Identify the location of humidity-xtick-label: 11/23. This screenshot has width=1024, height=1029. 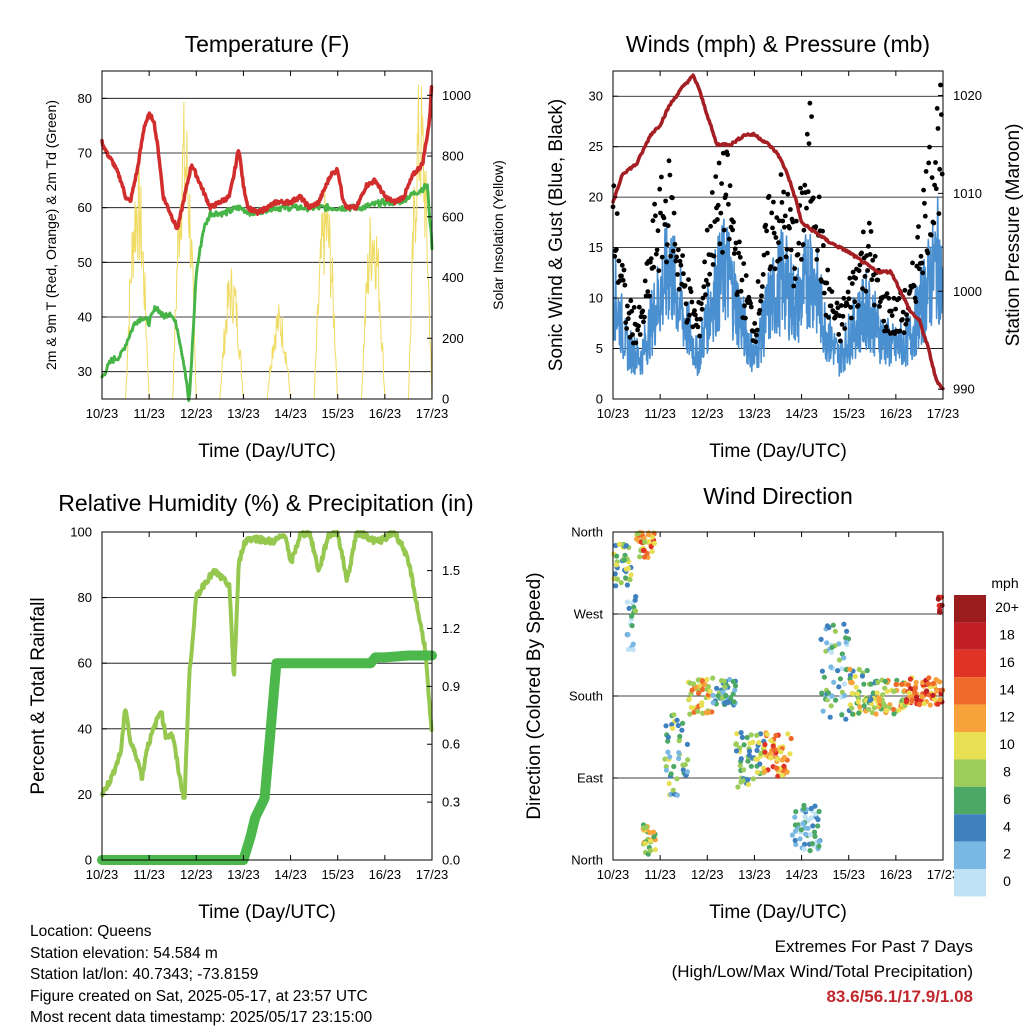
(149, 874).